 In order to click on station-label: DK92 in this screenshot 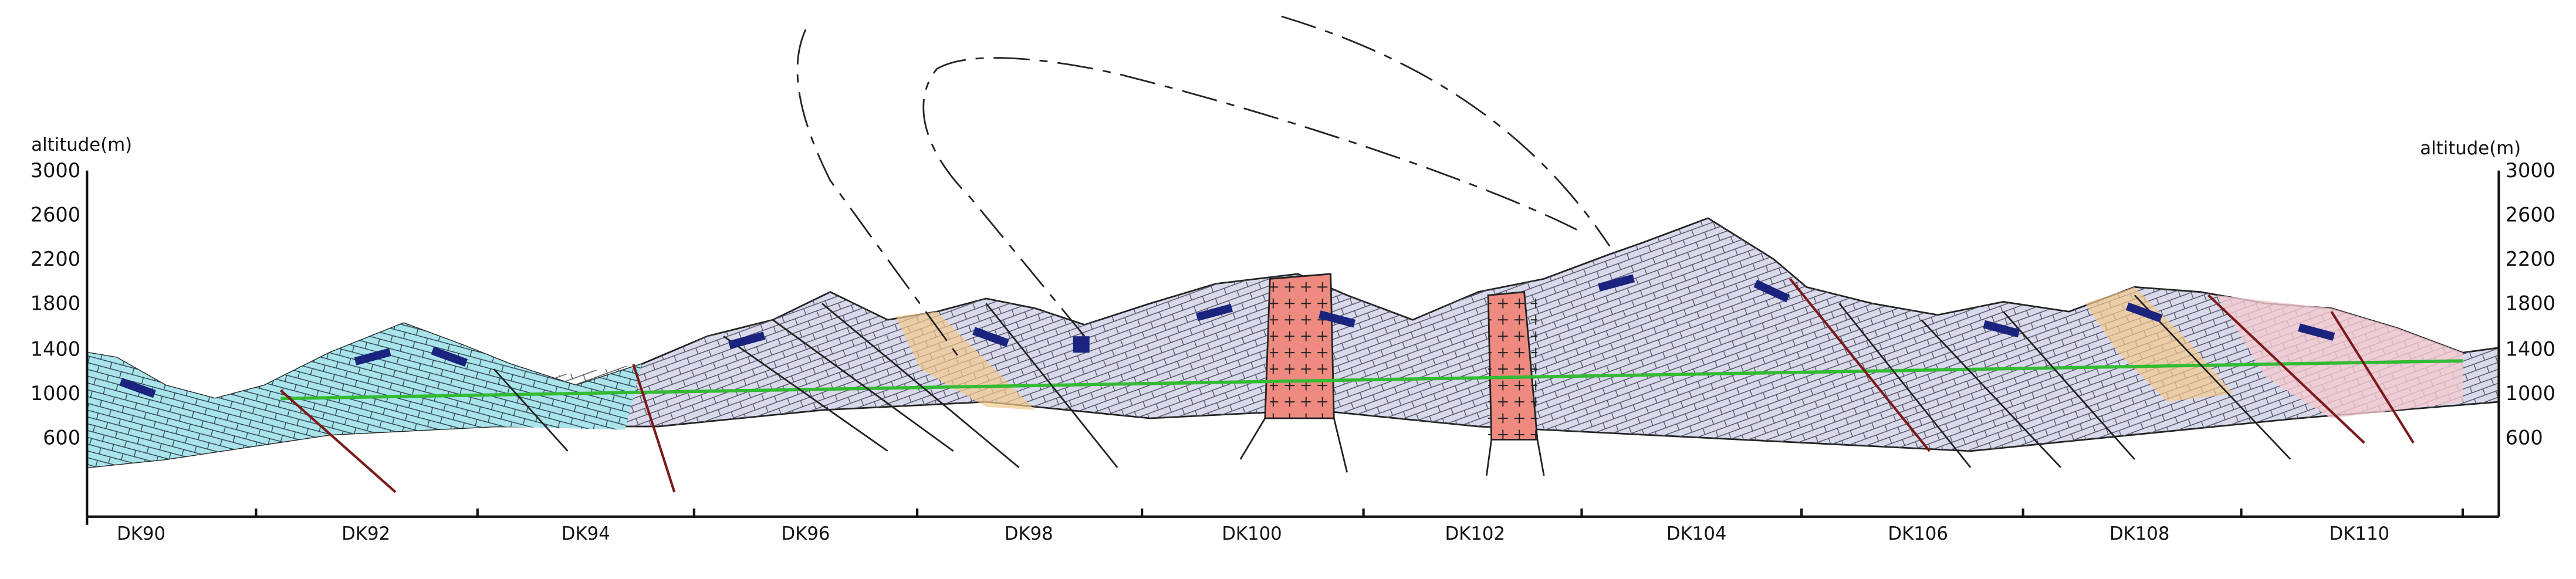, I will do `click(366, 534)`.